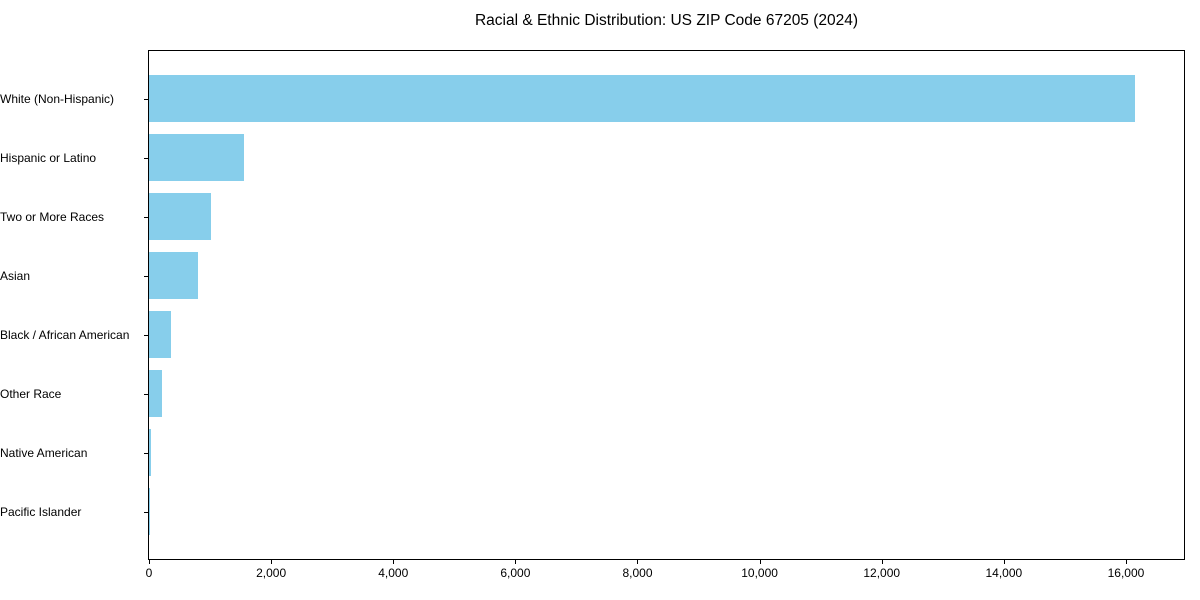 This screenshot has width=1200, height=600. I want to click on y-tick-label: Hispanic or Latino, so click(48, 157).